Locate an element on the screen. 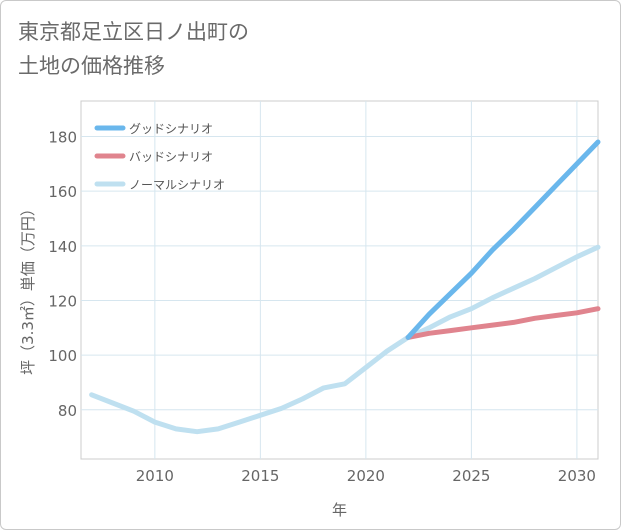 This screenshot has width=621, height=531. x-tick-label: 2030 is located at coordinates (577, 476).